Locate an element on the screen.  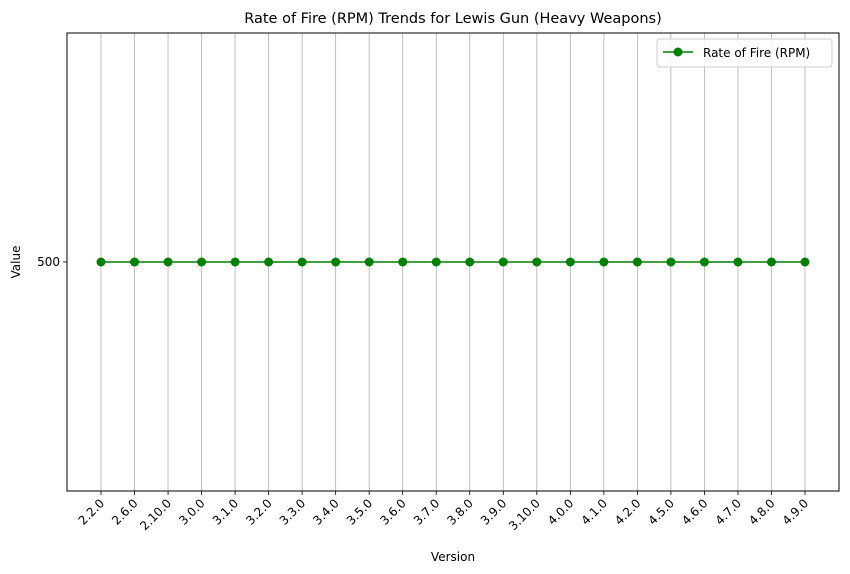
legend-marker-swatch is located at coordinates (678, 52).